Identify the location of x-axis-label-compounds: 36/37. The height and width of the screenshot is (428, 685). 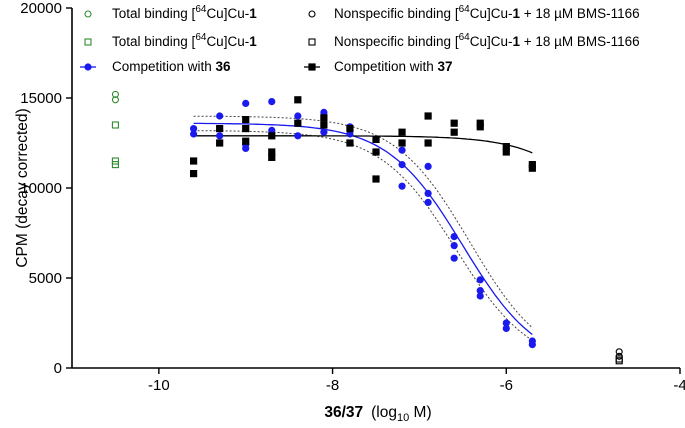
(343, 412).